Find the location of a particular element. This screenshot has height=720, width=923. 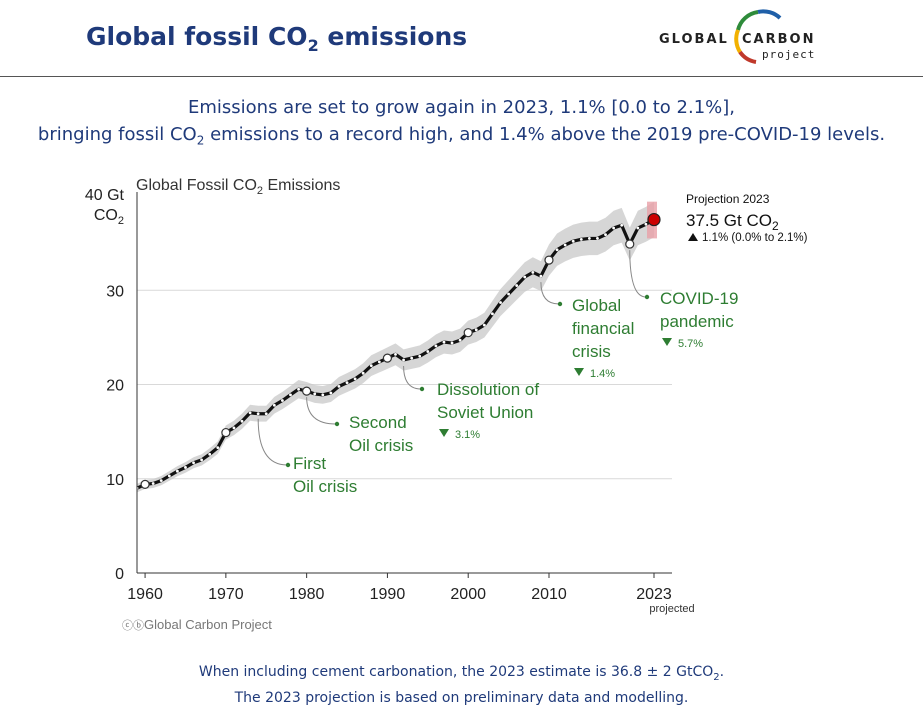

y-tick-label: 10 is located at coordinates (115, 480).